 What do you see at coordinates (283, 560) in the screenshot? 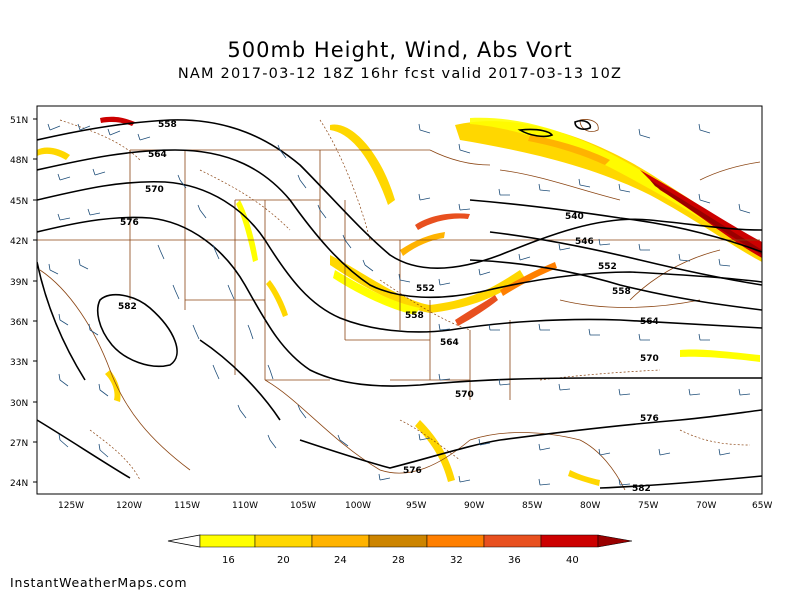
I see `colorbar-label: 20` at bounding box center [283, 560].